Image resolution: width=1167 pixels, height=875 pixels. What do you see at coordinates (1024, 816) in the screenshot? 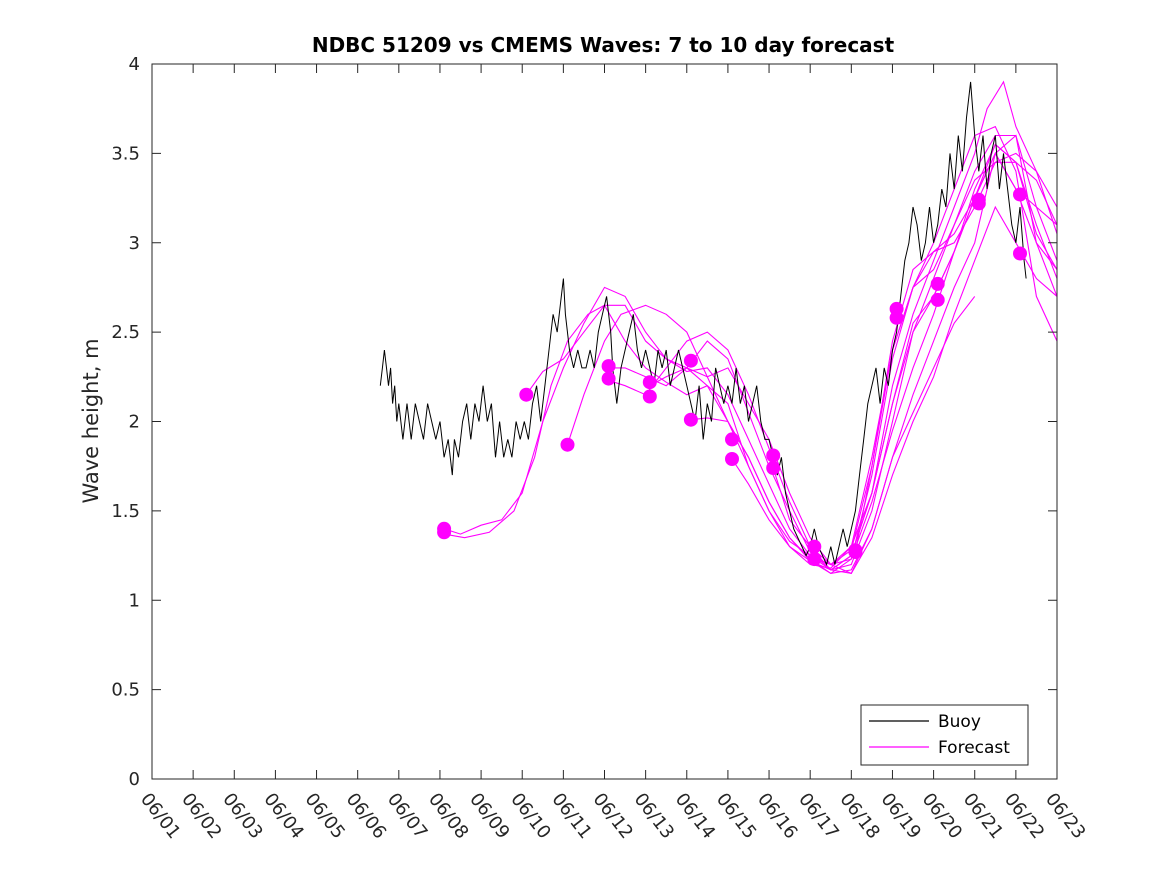
I see `x-tick-label: 06/22` at bounding box center [1024, 816].